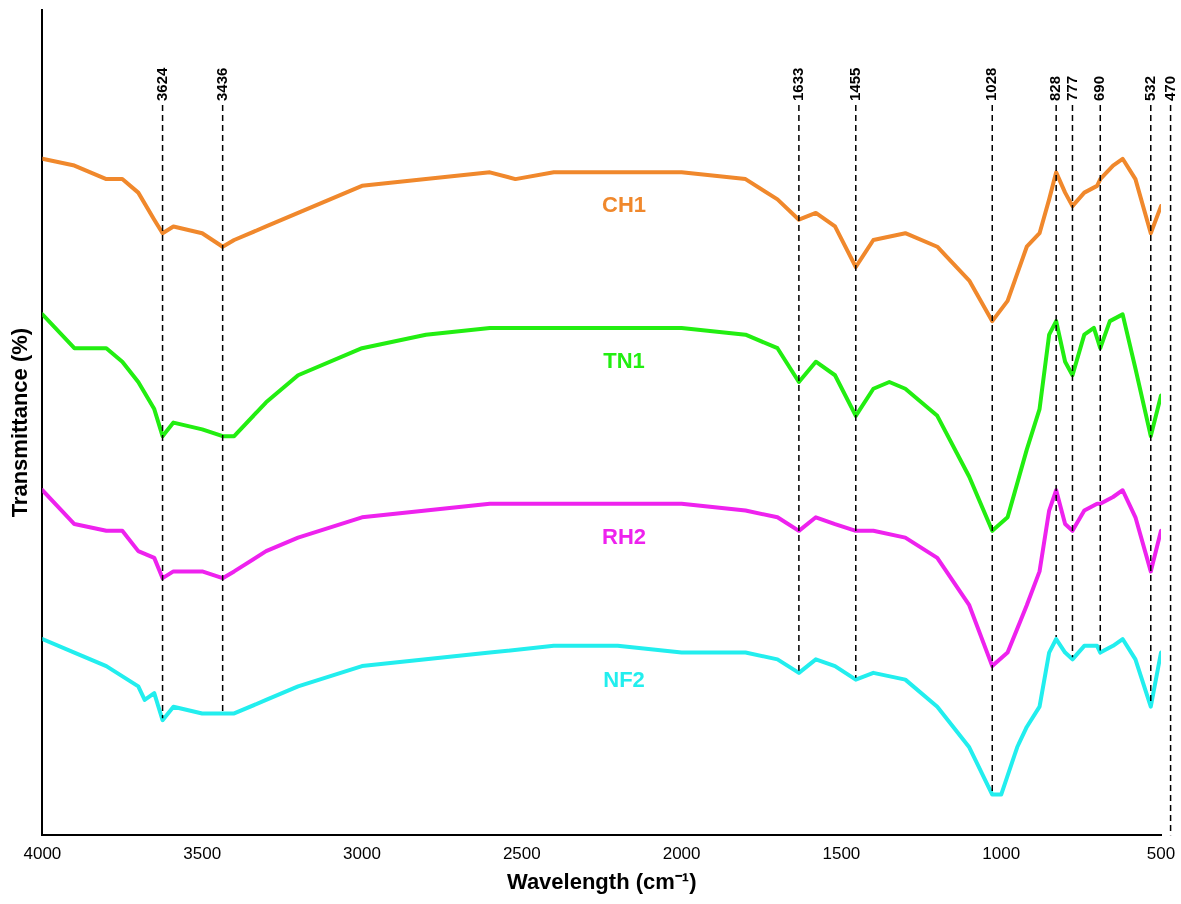 Image resolution: width=1181 pixels, height=904 pixels. I want to click on x-tick-label: 500, so click(1161, 854).